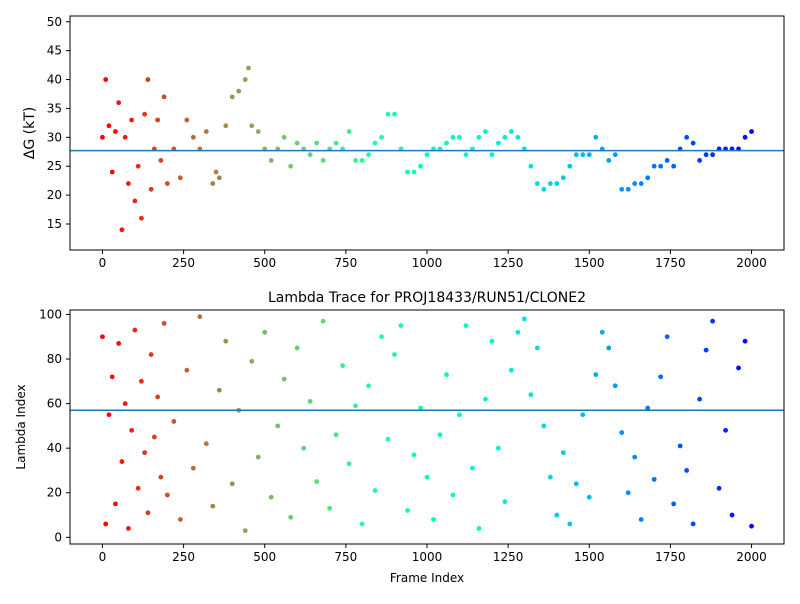  Describe the element at coordinates (54, 425) in the screenshot. I see `lambda-y-ticks: 0 20 40 60 80 100` at that location.